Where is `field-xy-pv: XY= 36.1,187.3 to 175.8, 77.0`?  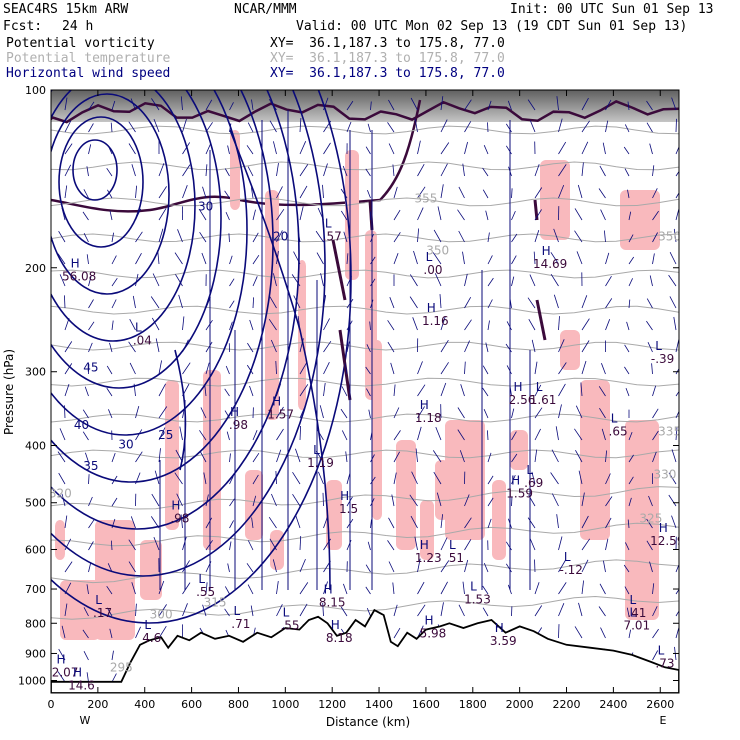
field-xy-pv: XY= 36.1,187.3 to 175.8, 77.0 is located at coordinates (387, 43).